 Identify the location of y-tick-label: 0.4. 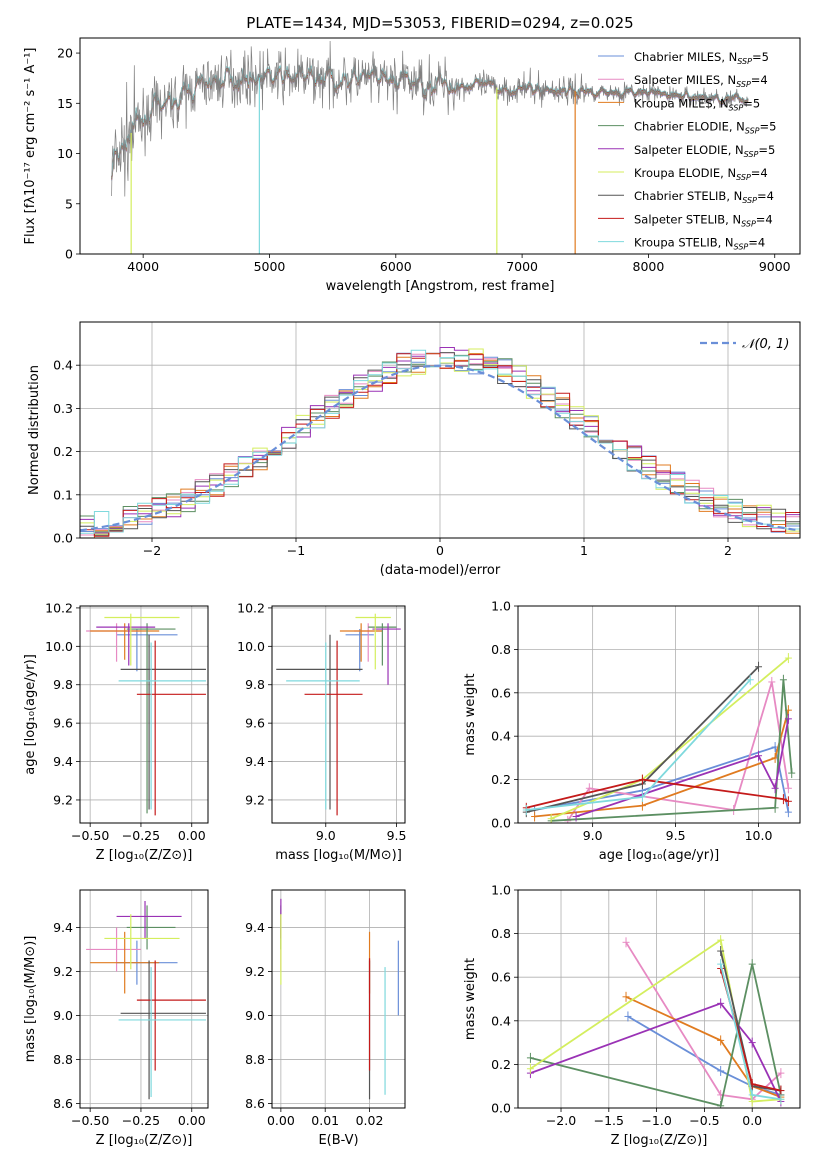
(63, 365).